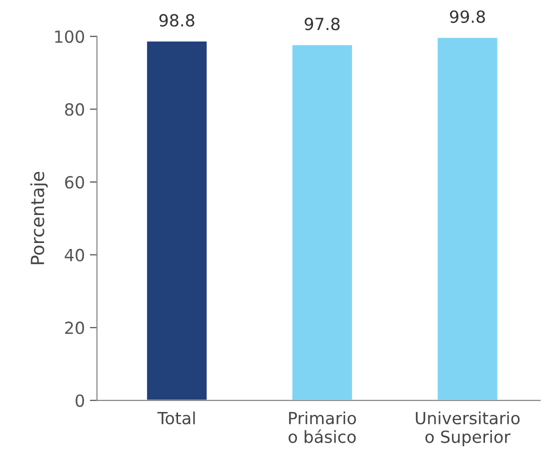  I want to click on y-tick-label: 20, so click(74, 328).